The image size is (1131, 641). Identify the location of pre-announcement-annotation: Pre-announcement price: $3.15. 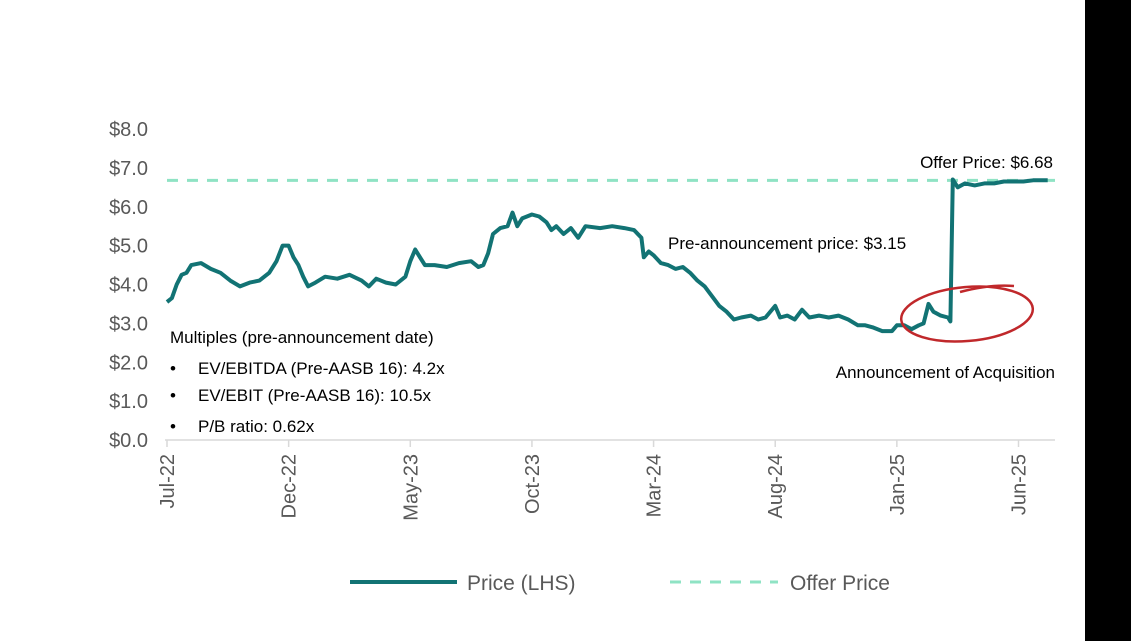
(787, 243).